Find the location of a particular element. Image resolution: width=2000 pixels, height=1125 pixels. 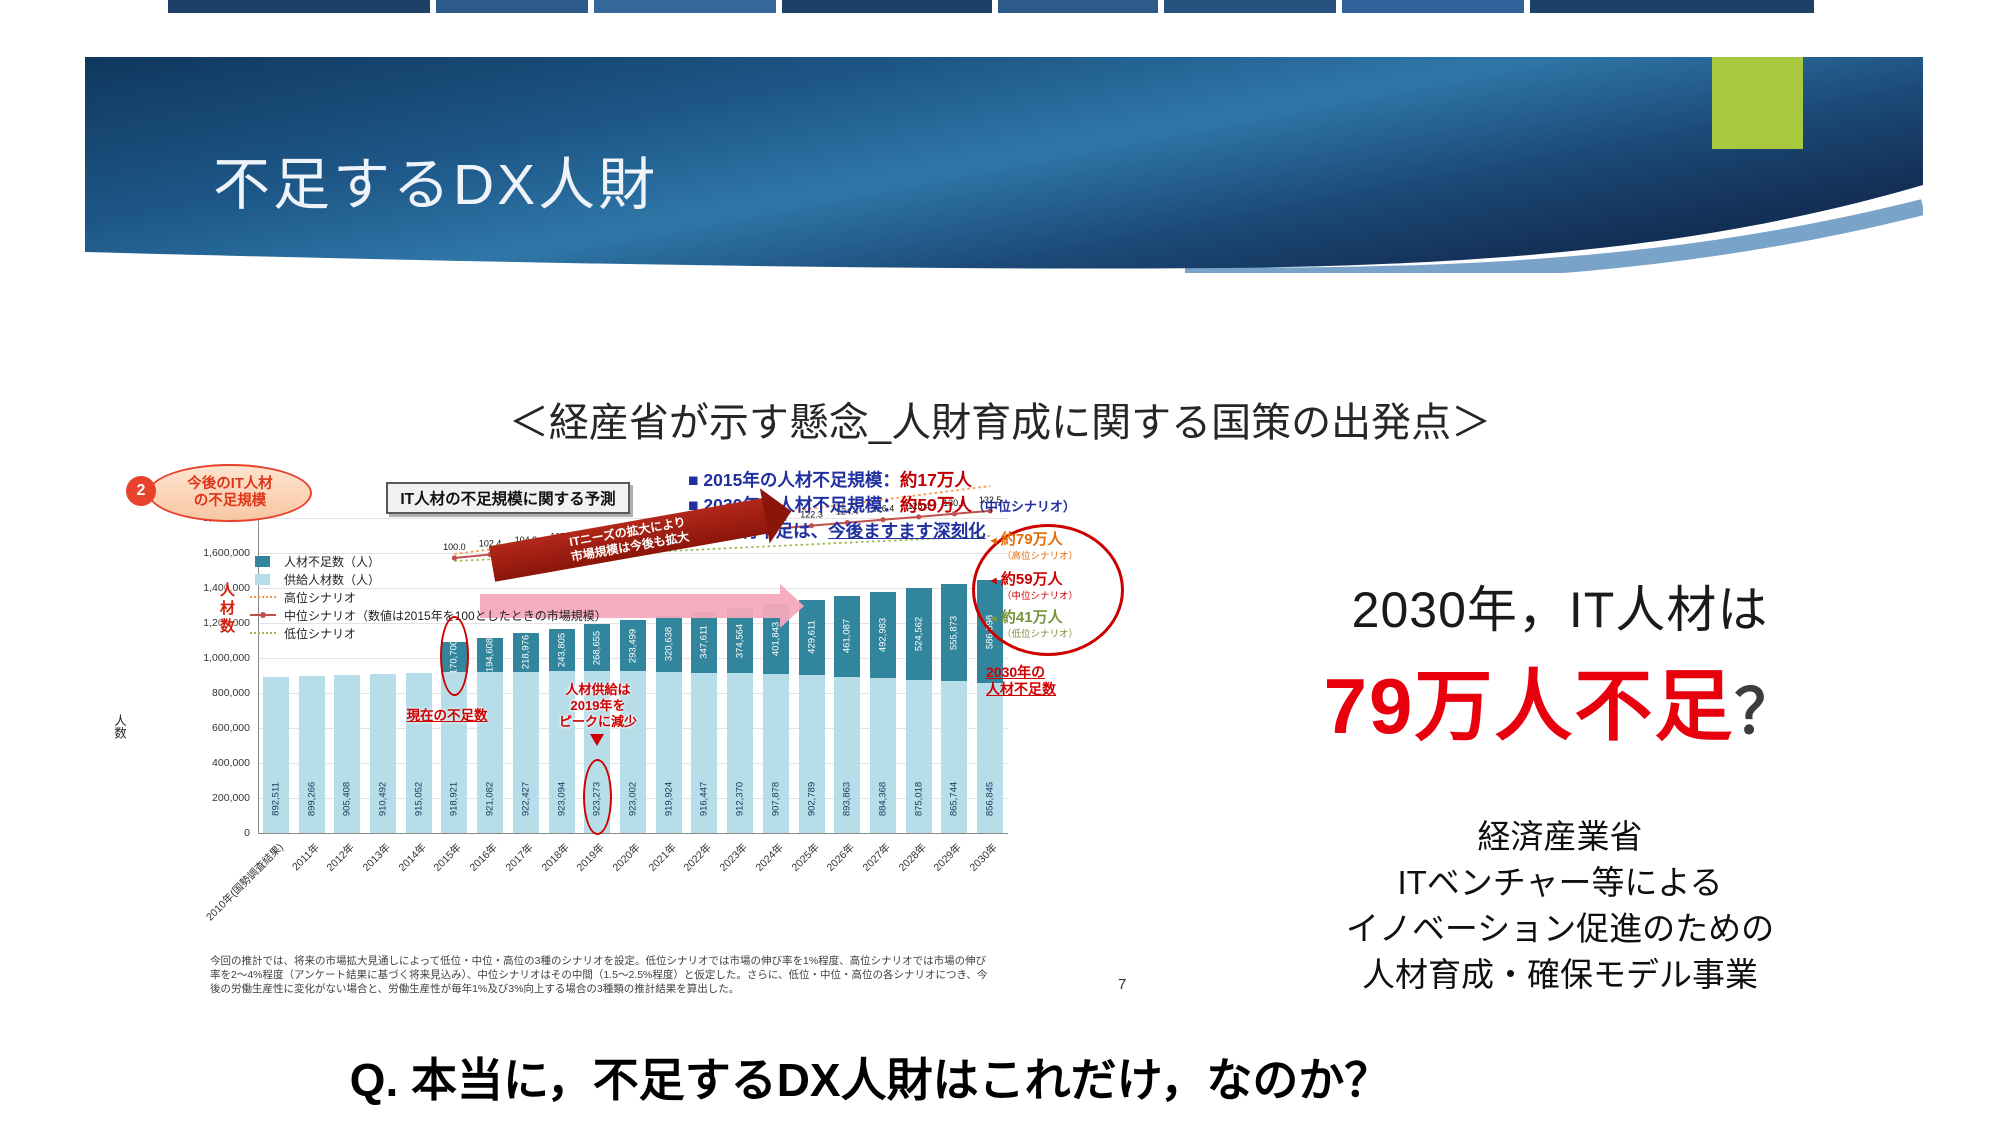

green-accent-block is located at coordinates (1757, 103).